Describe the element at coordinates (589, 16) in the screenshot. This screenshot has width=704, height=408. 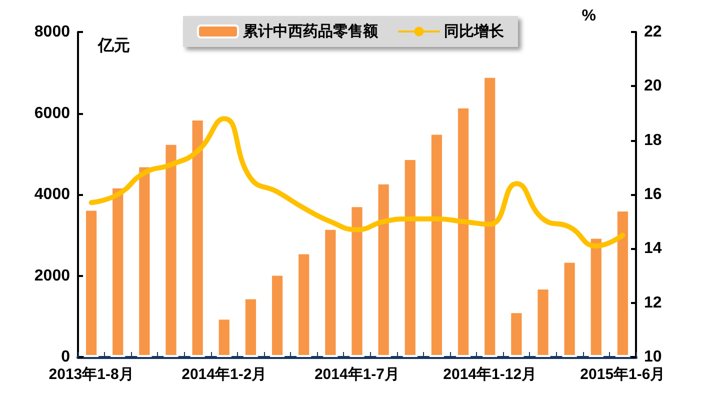
I see `y2-axis-title: %` at that location.